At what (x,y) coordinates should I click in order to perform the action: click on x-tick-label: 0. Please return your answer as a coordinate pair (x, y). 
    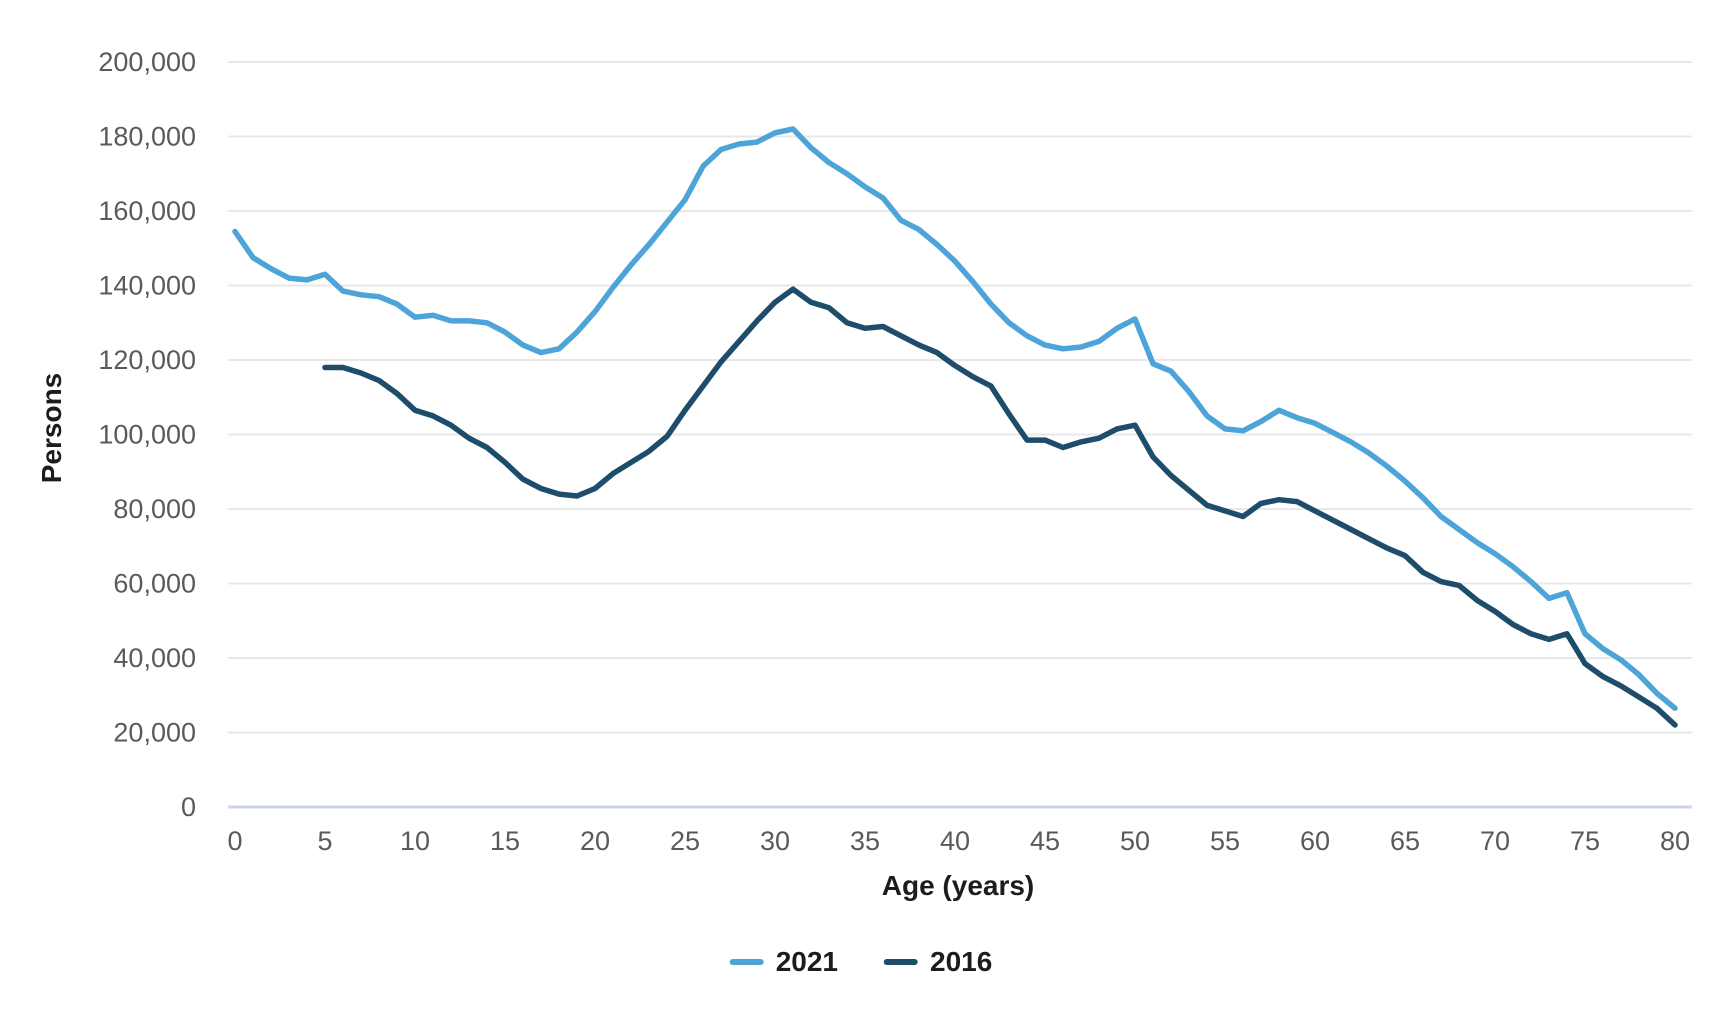
    Looking at the image, I should click on (234, 841).